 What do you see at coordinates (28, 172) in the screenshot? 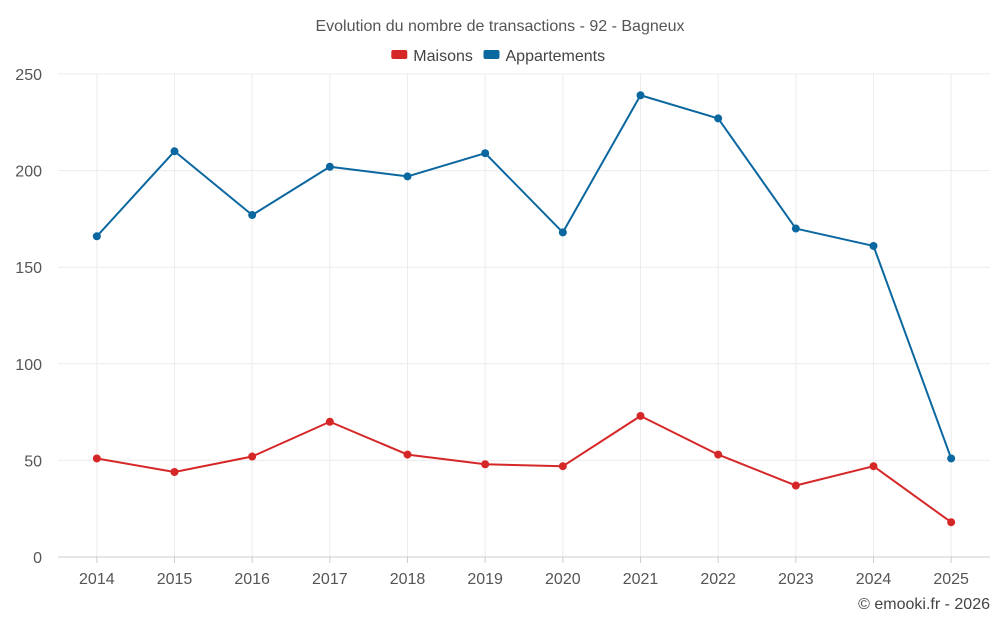
I see `y-tick-label: 200` at bounding box center [28, 172].